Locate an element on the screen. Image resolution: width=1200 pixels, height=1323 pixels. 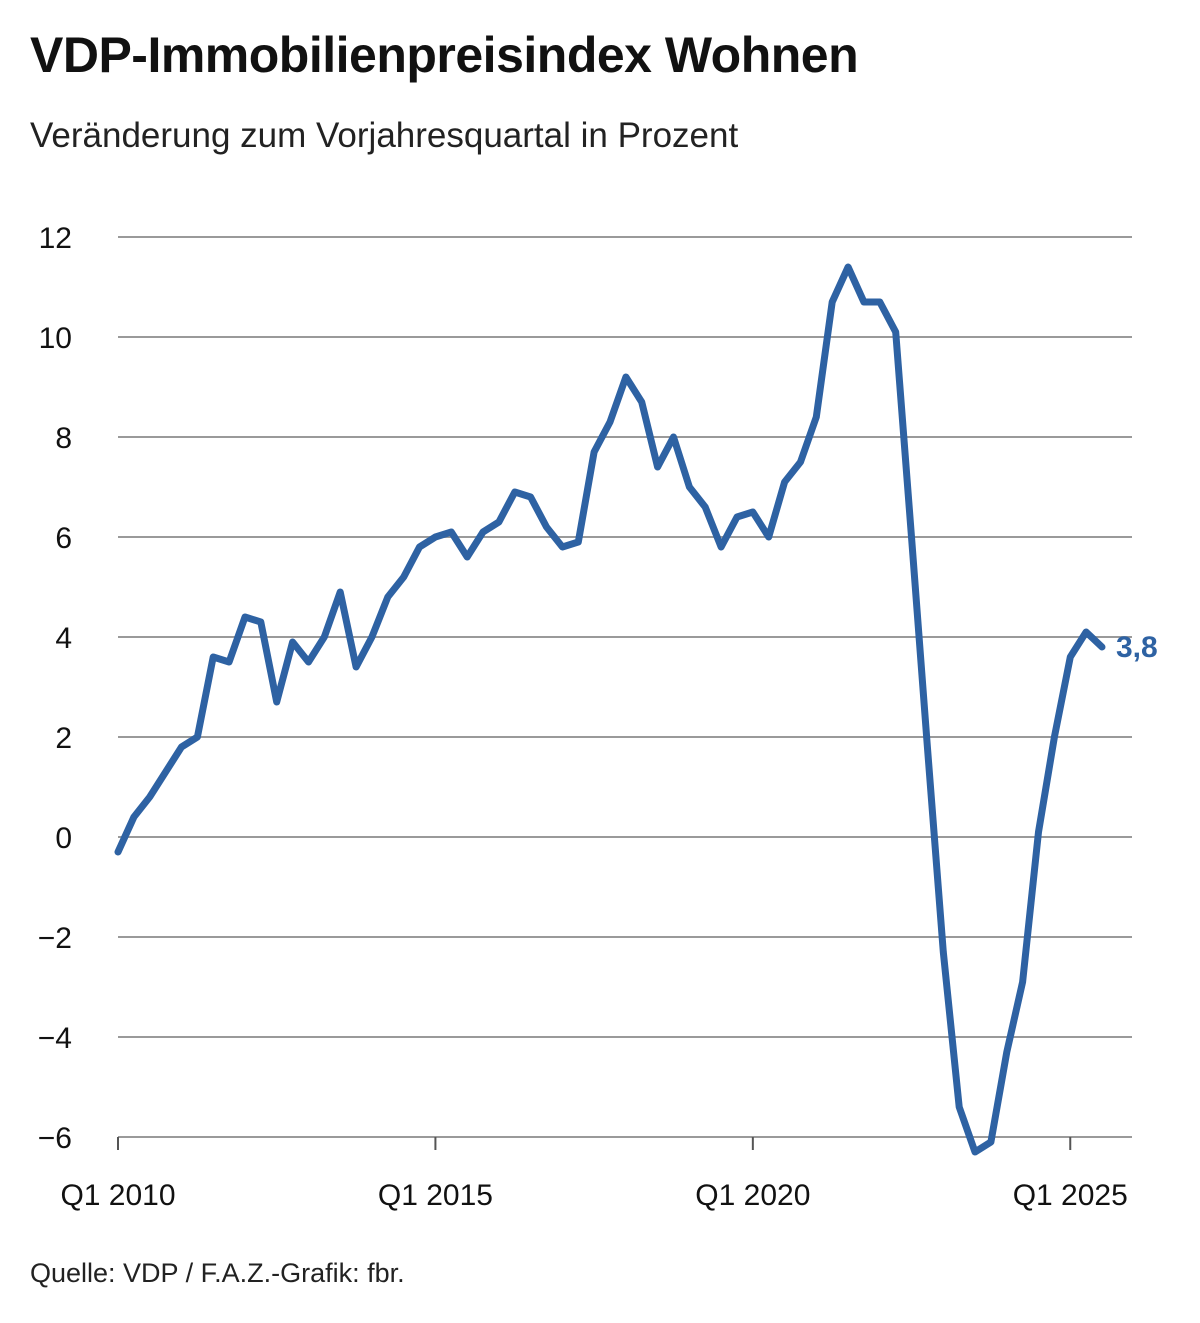
y-tick-label: 10 is located at coordinates (55, 338).